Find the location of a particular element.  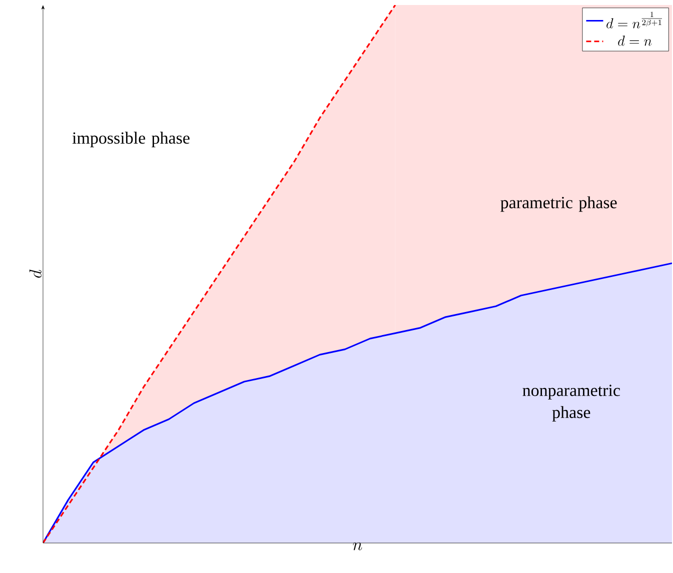

annotation: impossible phase is located at coordinates (131, 140).